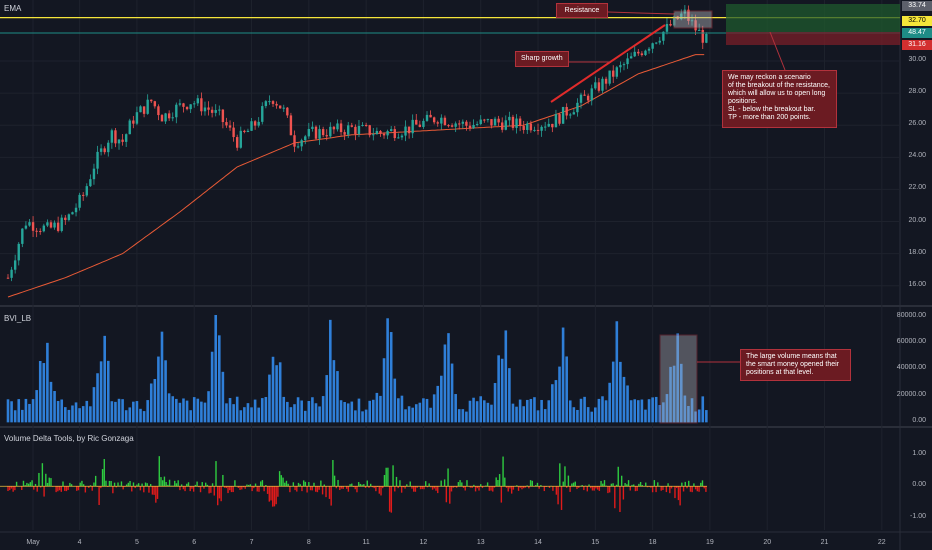  I want to click on sharp-growth-callout: Sharp growth, so click(542, 59).